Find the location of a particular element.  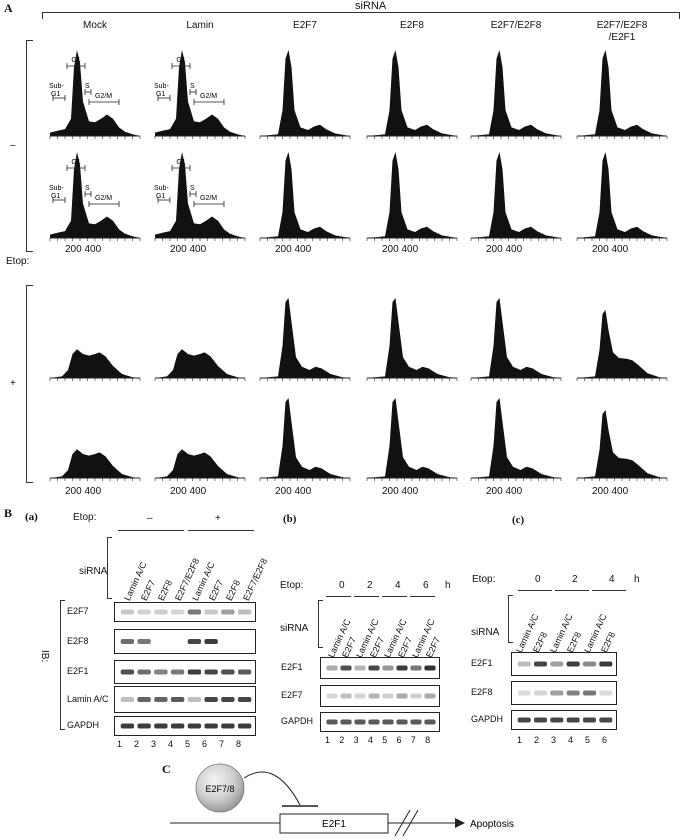

etop-plus-ba: + is located at coordinates (218, 518).